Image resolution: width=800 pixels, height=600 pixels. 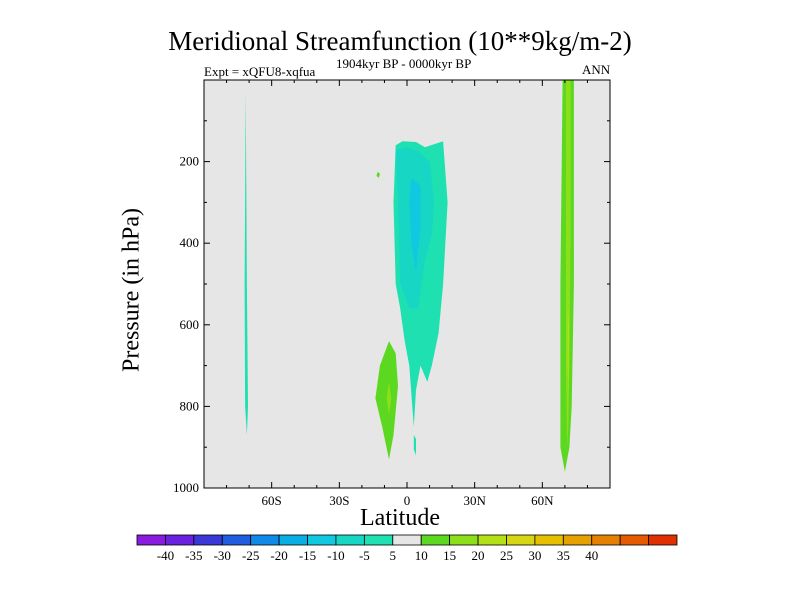 What do you see at coordinates (190, 324) in the screenshot?
I see `y-tick-label: 600` at bounding box center [190, 324].